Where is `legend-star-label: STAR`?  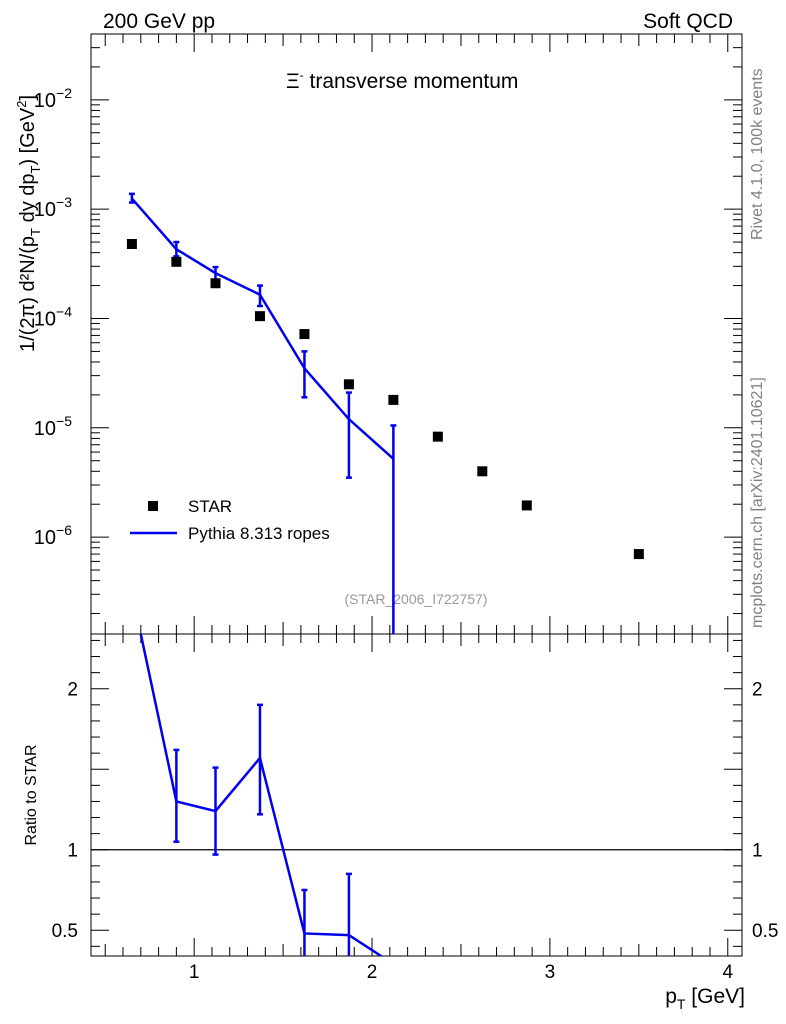
legend-star-label: STAR is located at coordinates (210, 506).